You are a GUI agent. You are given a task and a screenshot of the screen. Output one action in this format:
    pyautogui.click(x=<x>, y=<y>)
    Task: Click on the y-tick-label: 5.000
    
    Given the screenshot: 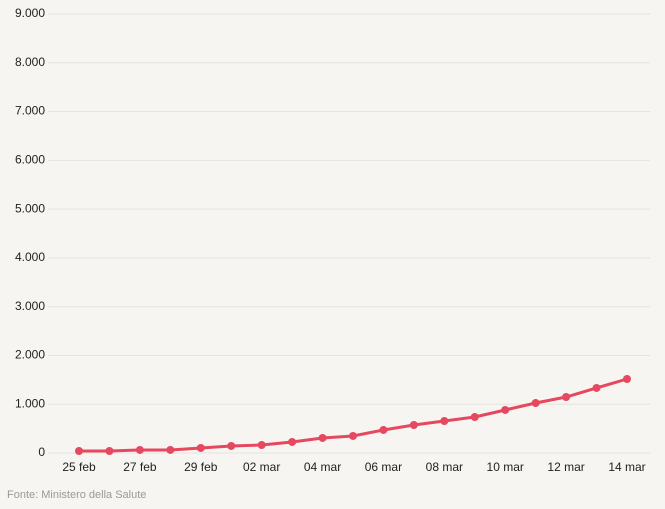 What is the action you would take?
    pyautogui.click(x=30, y=208)
    